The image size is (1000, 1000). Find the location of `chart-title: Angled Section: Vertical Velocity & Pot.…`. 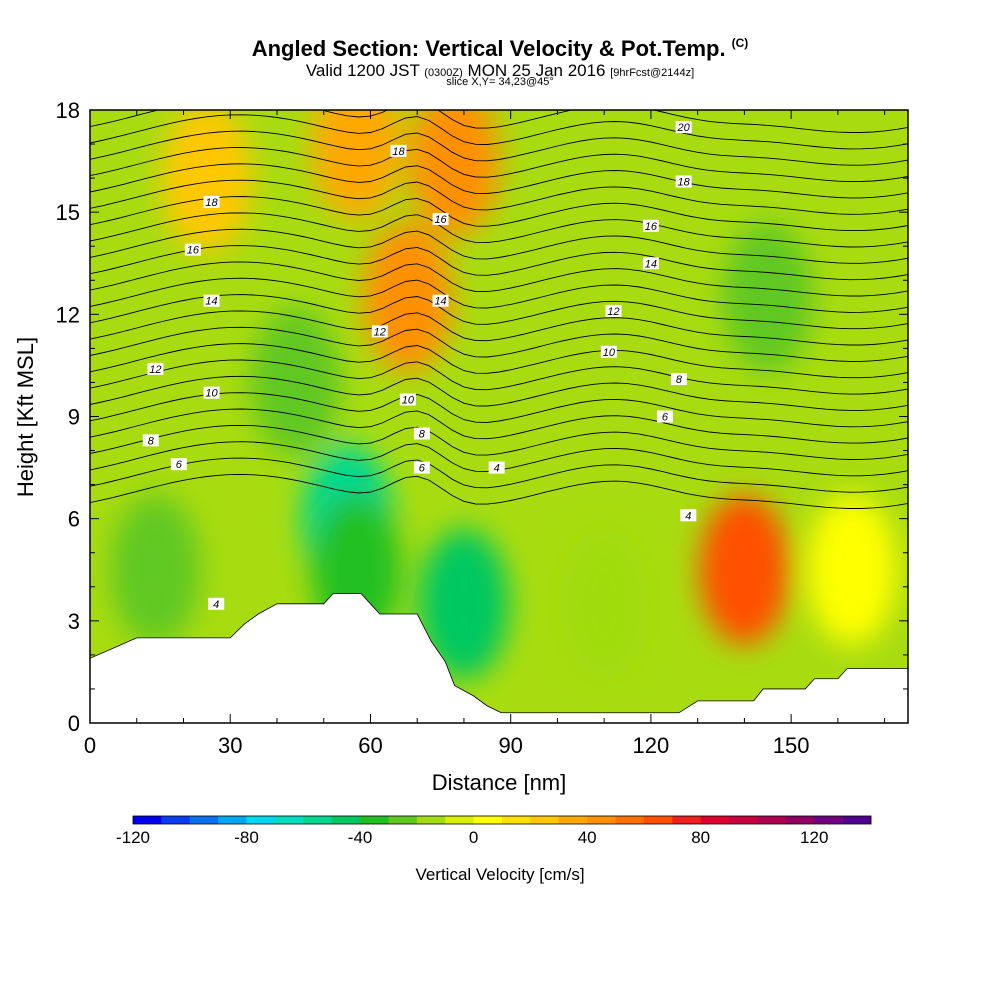

chart-title: Angled Section: Vertical Velocity & Pot.… is located at coordinates (500, 48).